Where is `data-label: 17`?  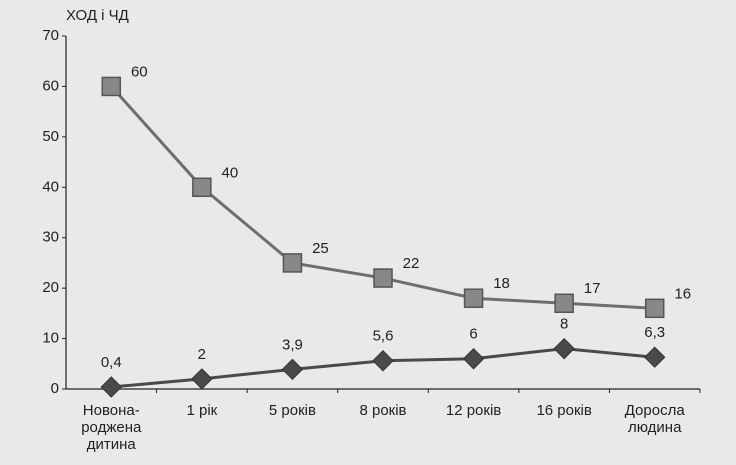 data-label: 17 is located at coordinates (592, 288).